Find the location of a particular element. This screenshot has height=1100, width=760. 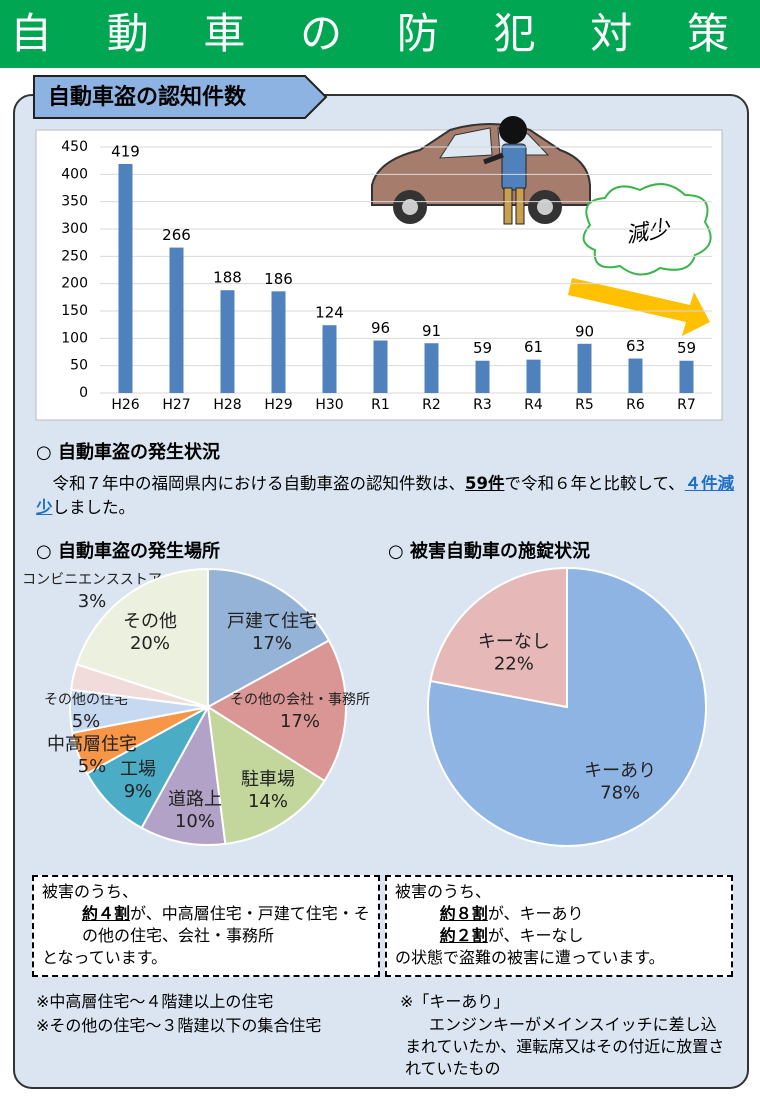

x-tick-label: R1 is located at coordinates (380, 405).